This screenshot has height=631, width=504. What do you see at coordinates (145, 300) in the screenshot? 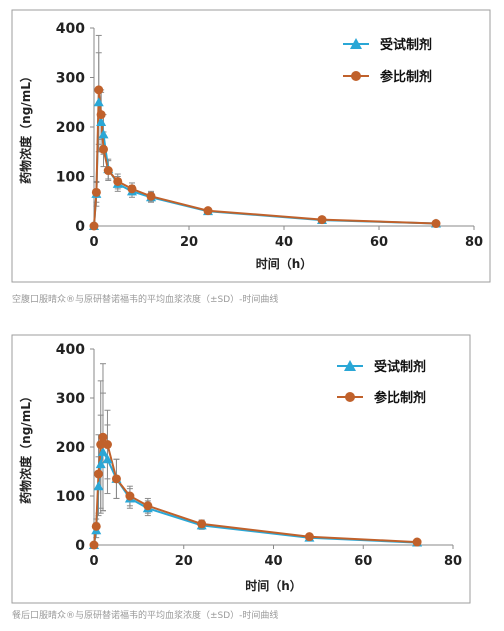
I see `caption-fasting: 空腹口服晴众®与原研替诺福韦的平均血浆浓度（±SD）-时间曲线` at bounding box center [145, 300].